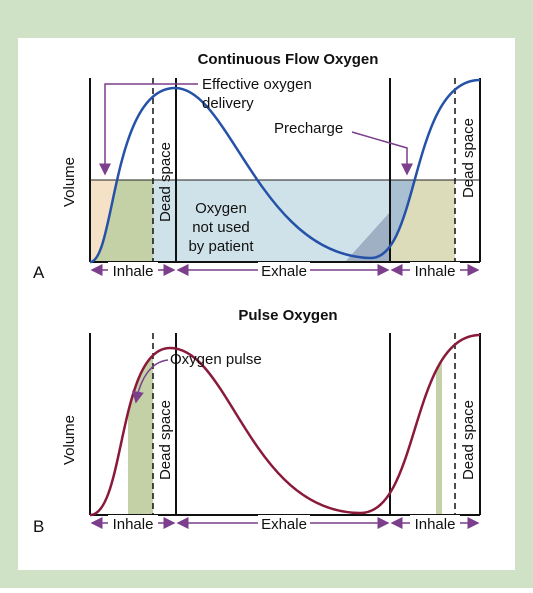 This screenshot has width=533, height=593. I want to click on callout: Effective oxygen, so click(257, 84).